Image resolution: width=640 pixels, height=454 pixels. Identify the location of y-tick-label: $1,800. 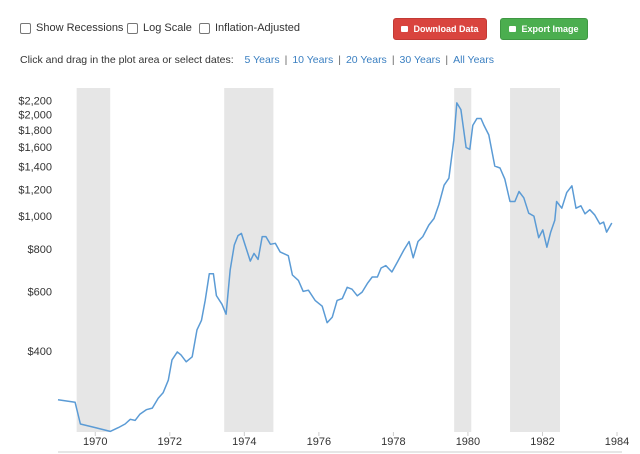
(35, 131).